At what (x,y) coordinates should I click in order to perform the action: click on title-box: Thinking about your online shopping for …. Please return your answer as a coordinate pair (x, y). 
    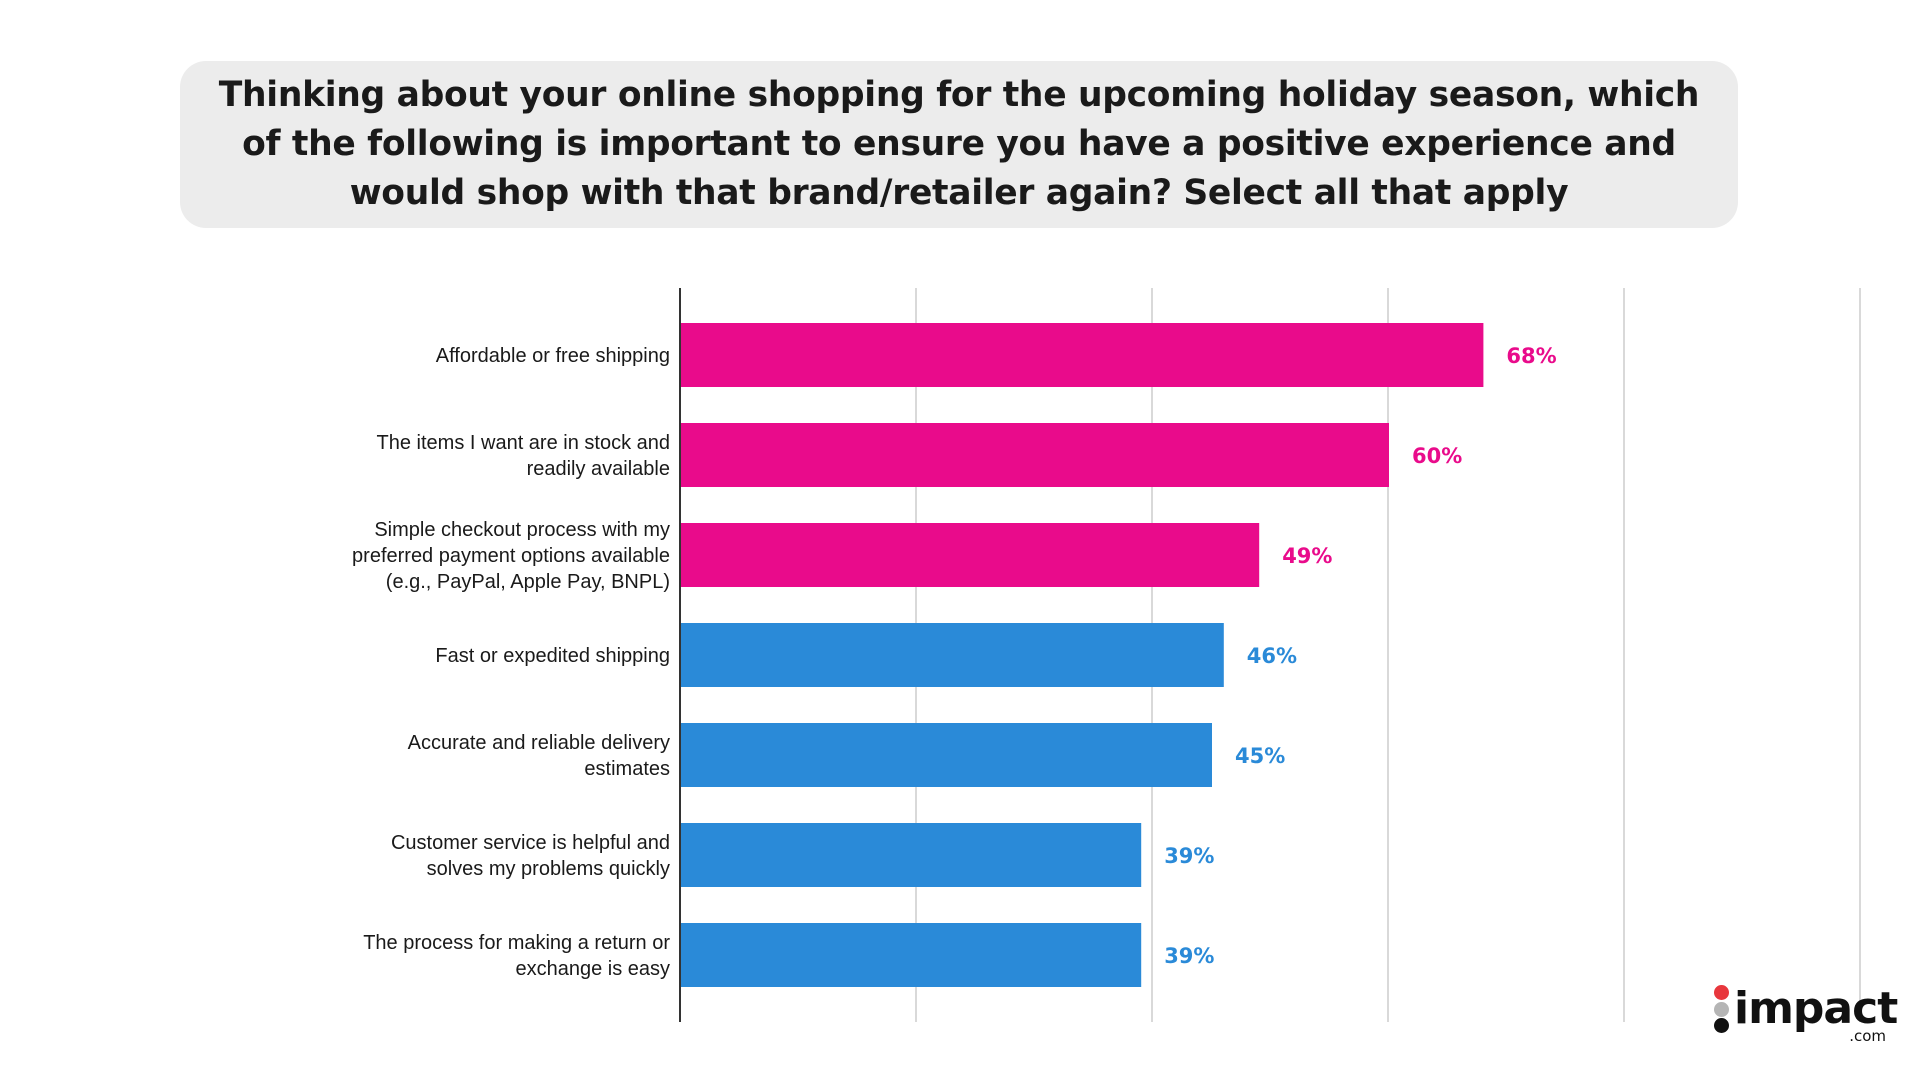
    Looking at the image, I should click on (959, 144).